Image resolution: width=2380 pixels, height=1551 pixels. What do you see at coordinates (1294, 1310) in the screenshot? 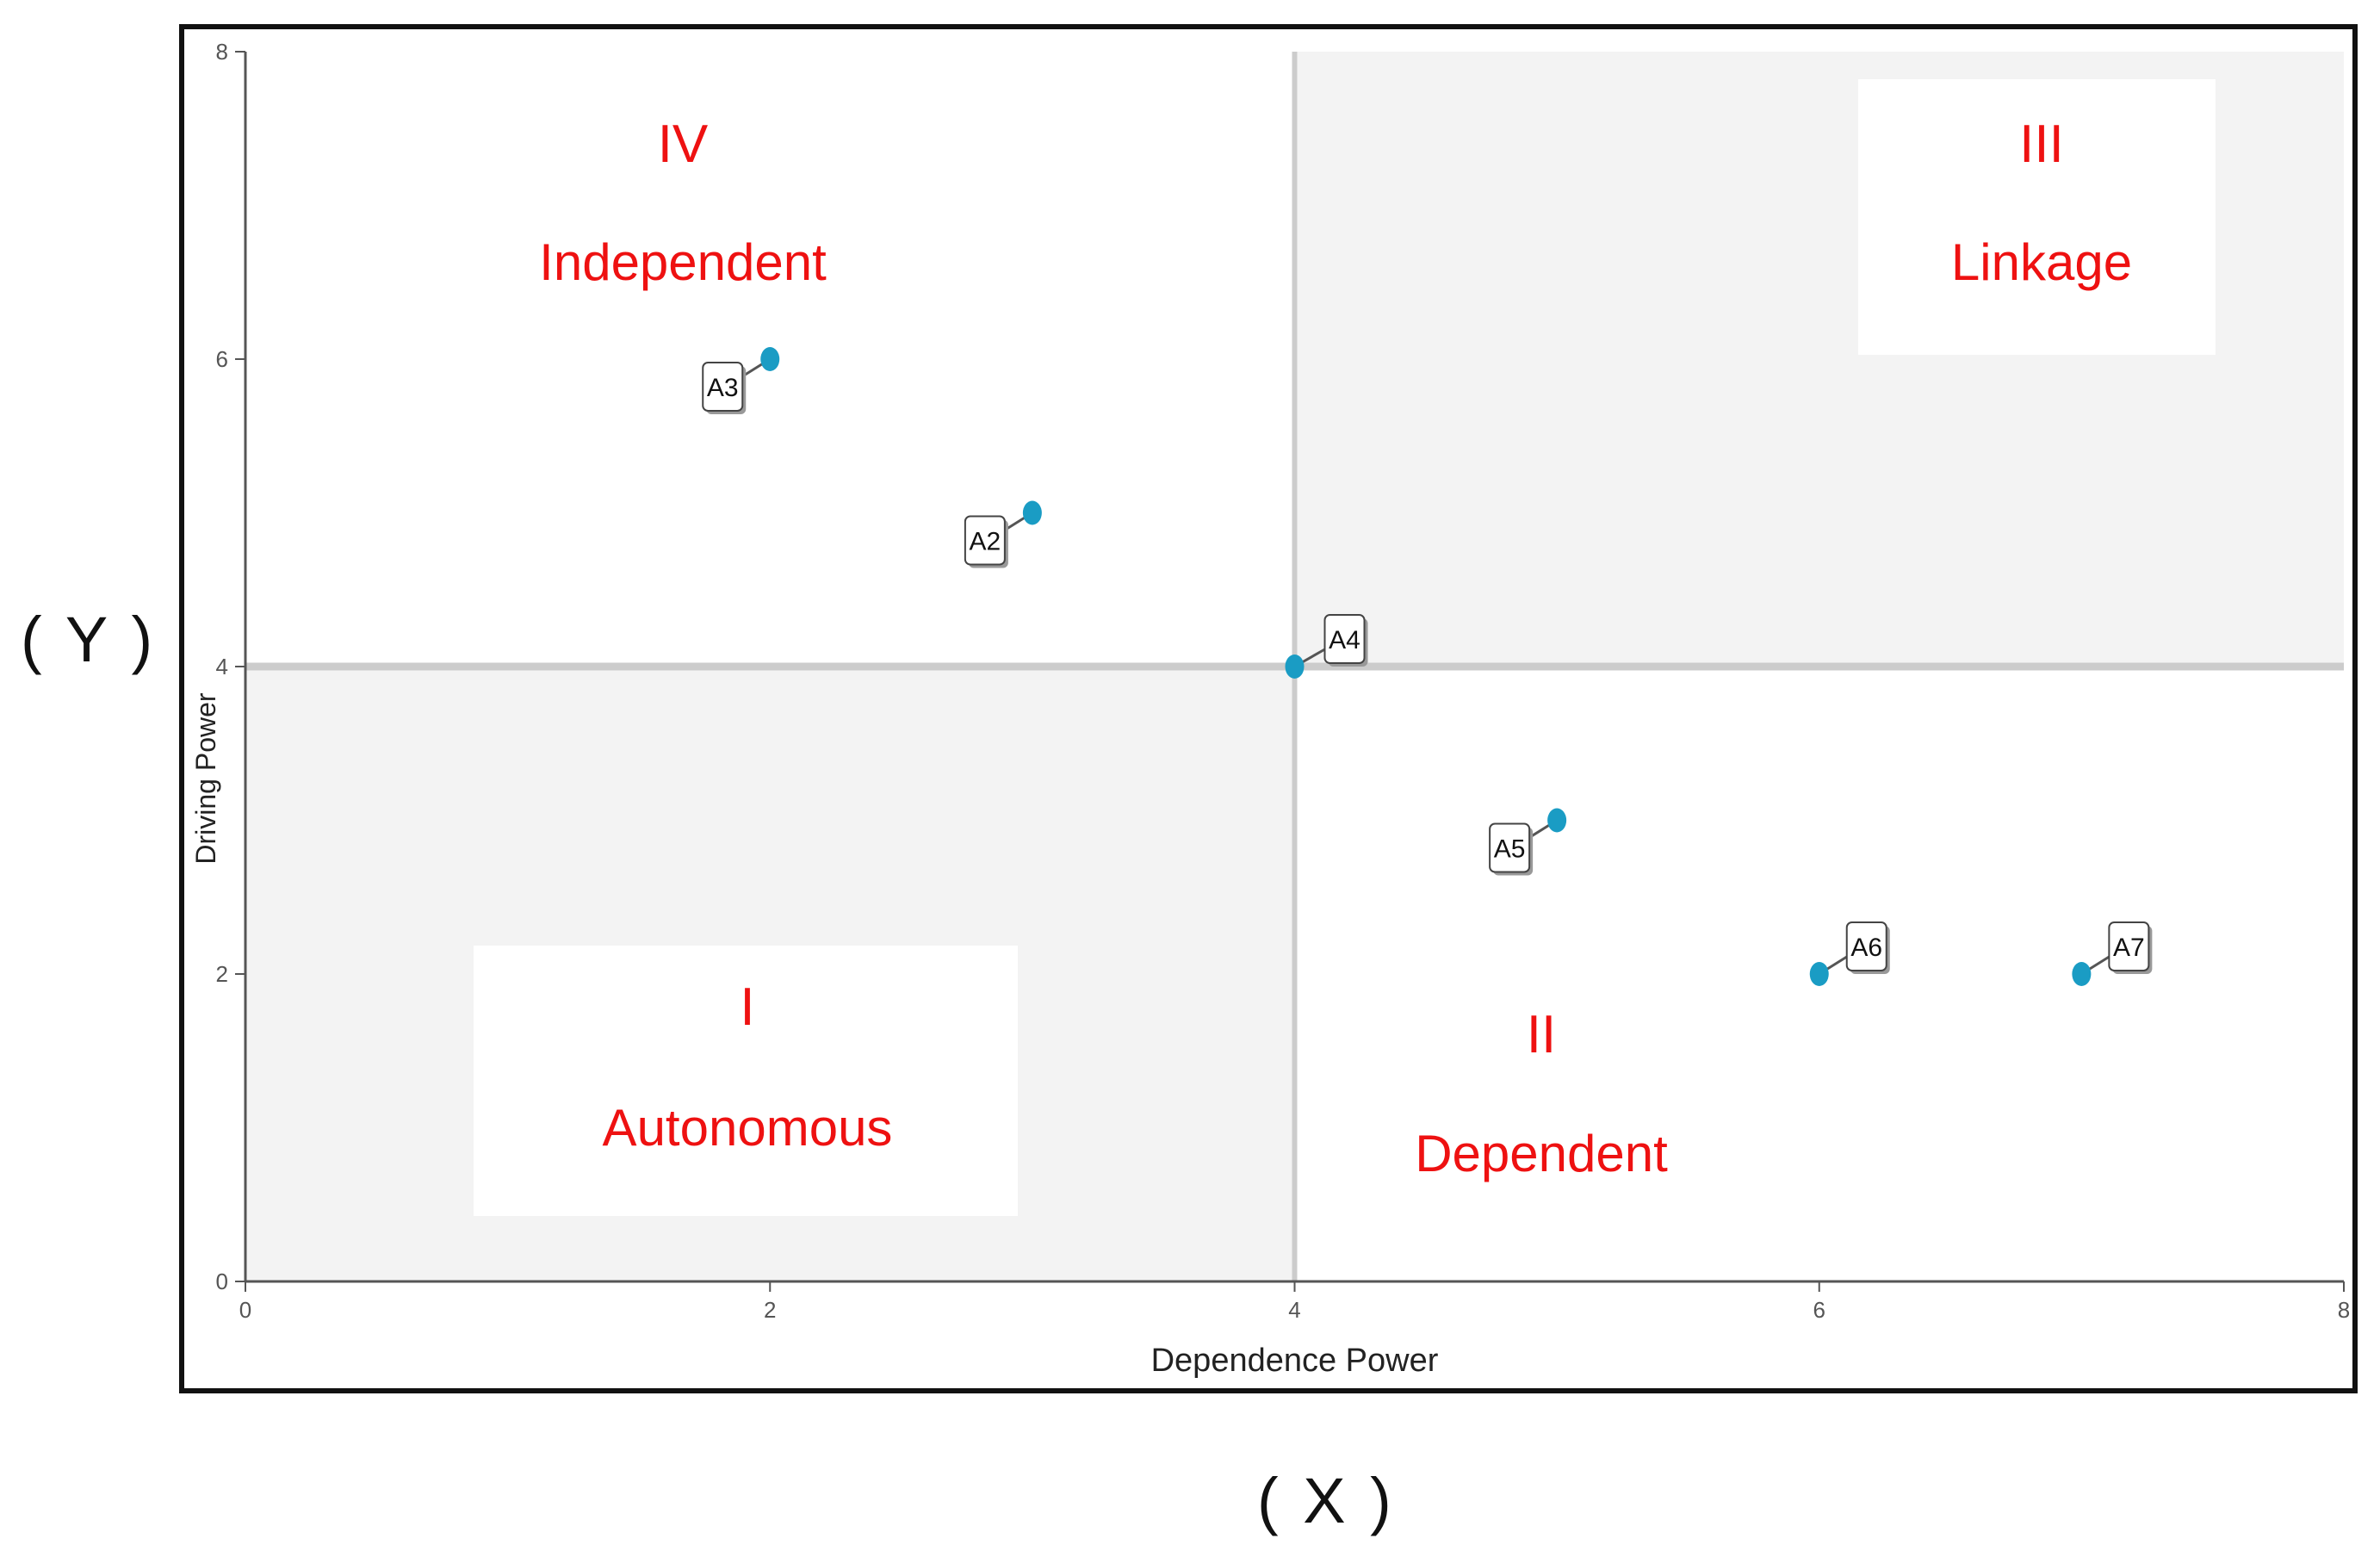
I see `x-tick-label: 4` at bounding box center [1294, 1310].